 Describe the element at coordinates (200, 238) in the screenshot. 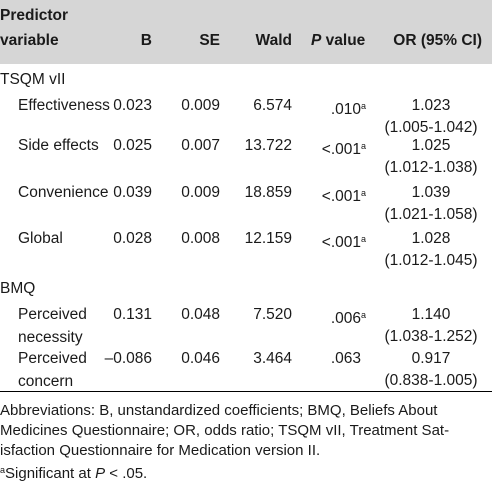

I see `cell-se: 0.008` at that location.